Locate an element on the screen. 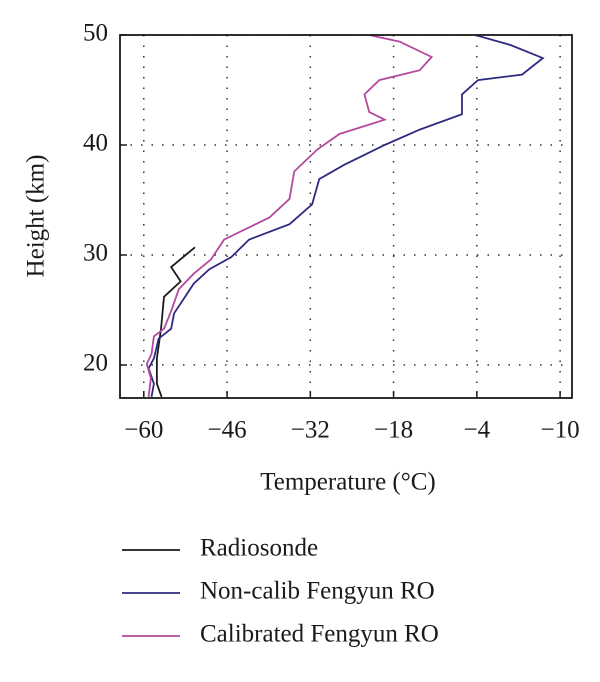 The height and width of the screenshot is (682, 600). legend-label: Non-calib Fengyun RO is located at coordinates (317, 591).